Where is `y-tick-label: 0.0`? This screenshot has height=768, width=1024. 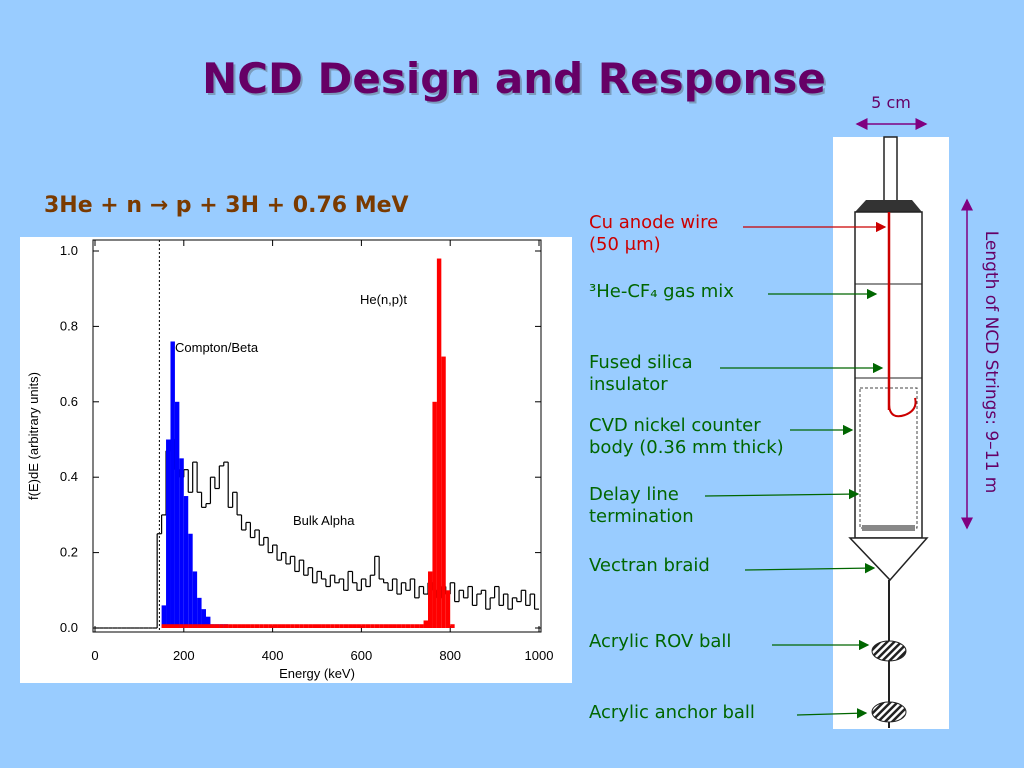 y-tick-label: 0.0 is located at coordinates (69, 627).